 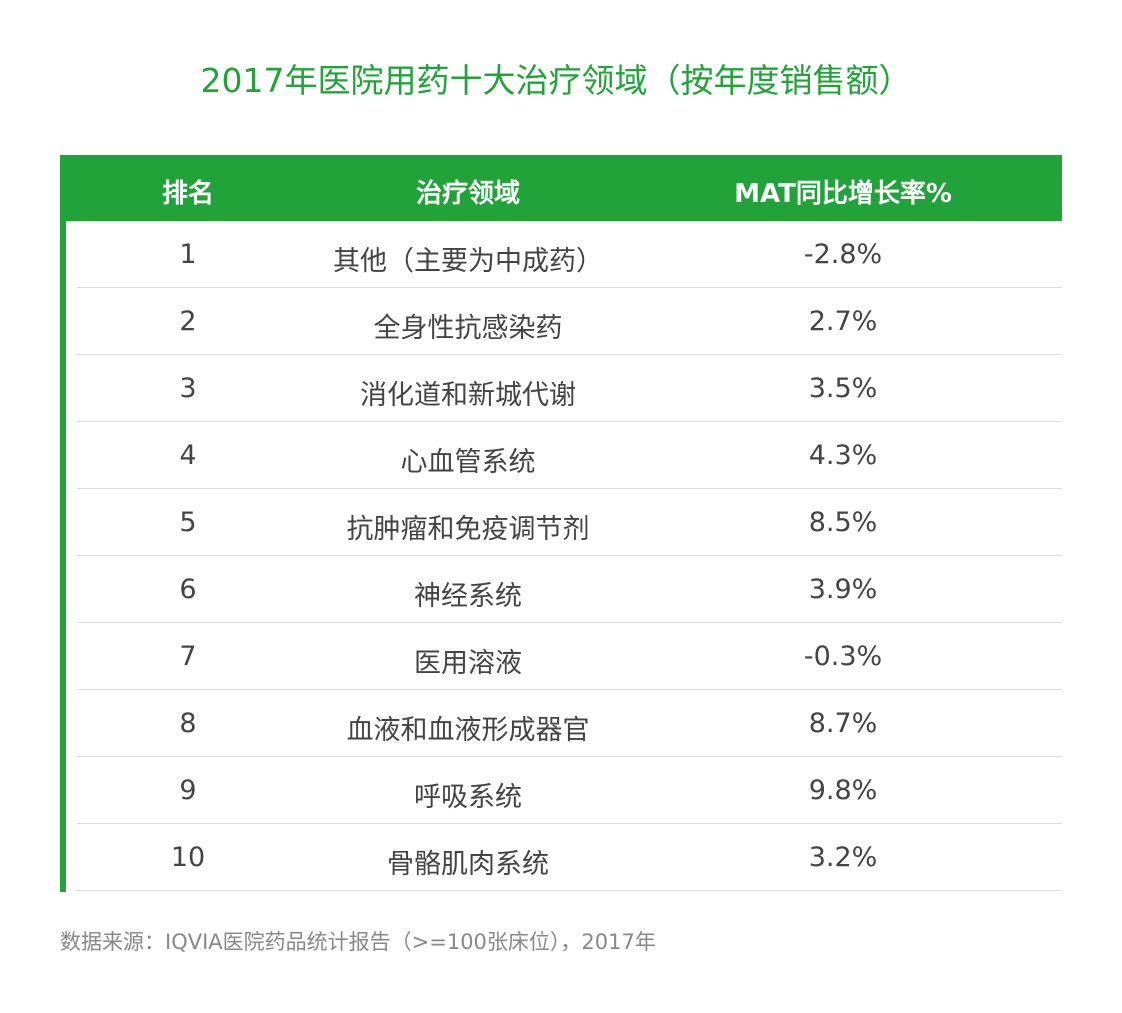 I want to click on table-row: 7 医用溶液 -0.3%, so click(x=569, y=656).